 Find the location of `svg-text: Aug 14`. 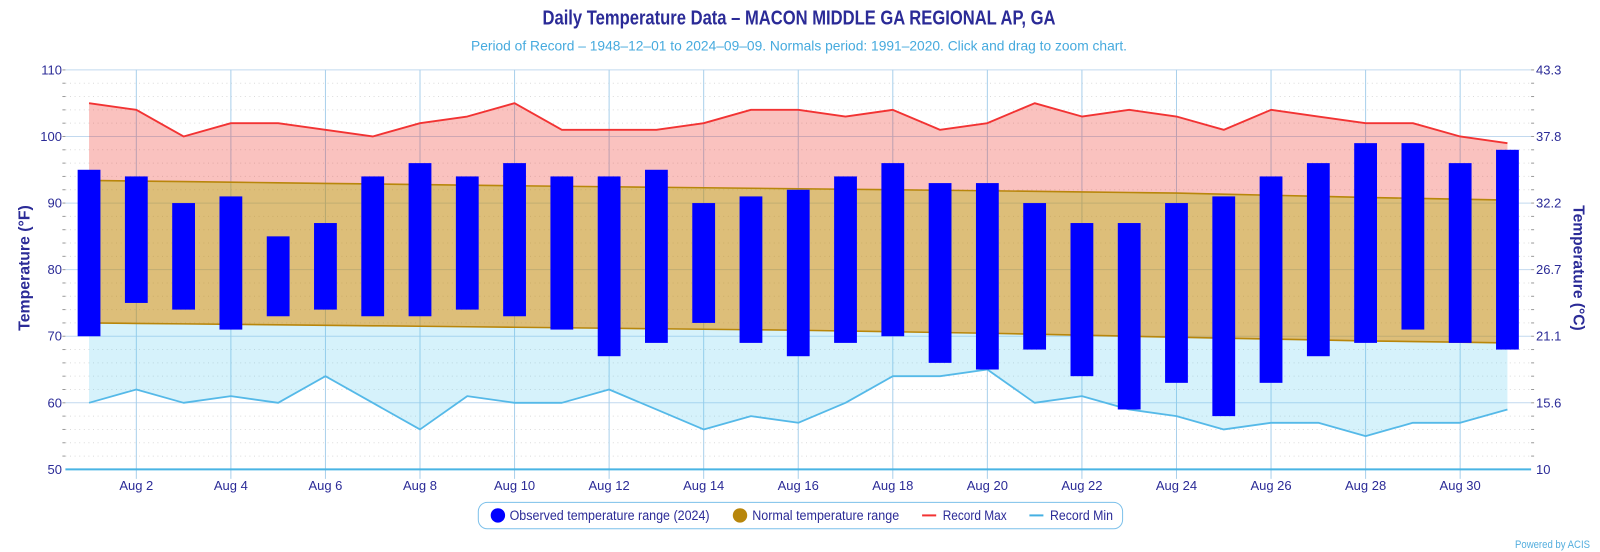

svg-text: Aug 14 is located at coordinates (703, 485).